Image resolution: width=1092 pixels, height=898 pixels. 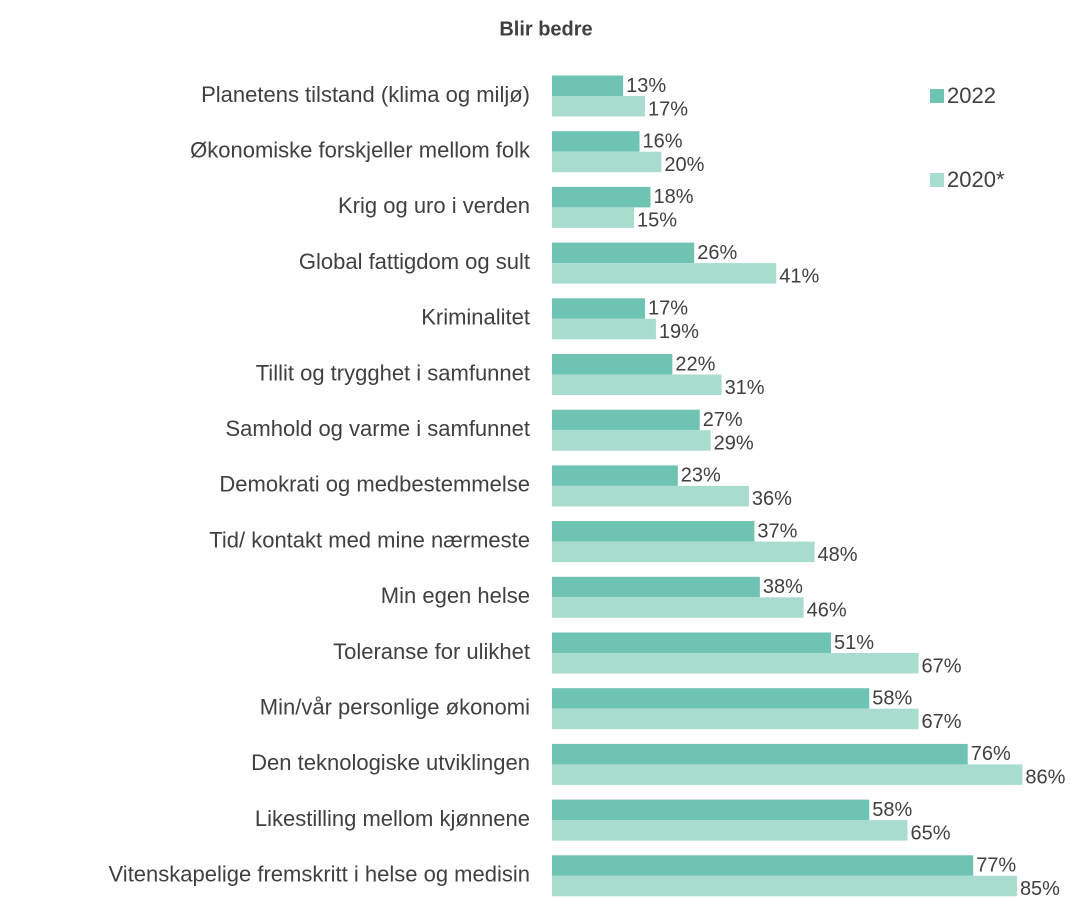 I want to click on value-label: 46%, so click(x=827, y=611).